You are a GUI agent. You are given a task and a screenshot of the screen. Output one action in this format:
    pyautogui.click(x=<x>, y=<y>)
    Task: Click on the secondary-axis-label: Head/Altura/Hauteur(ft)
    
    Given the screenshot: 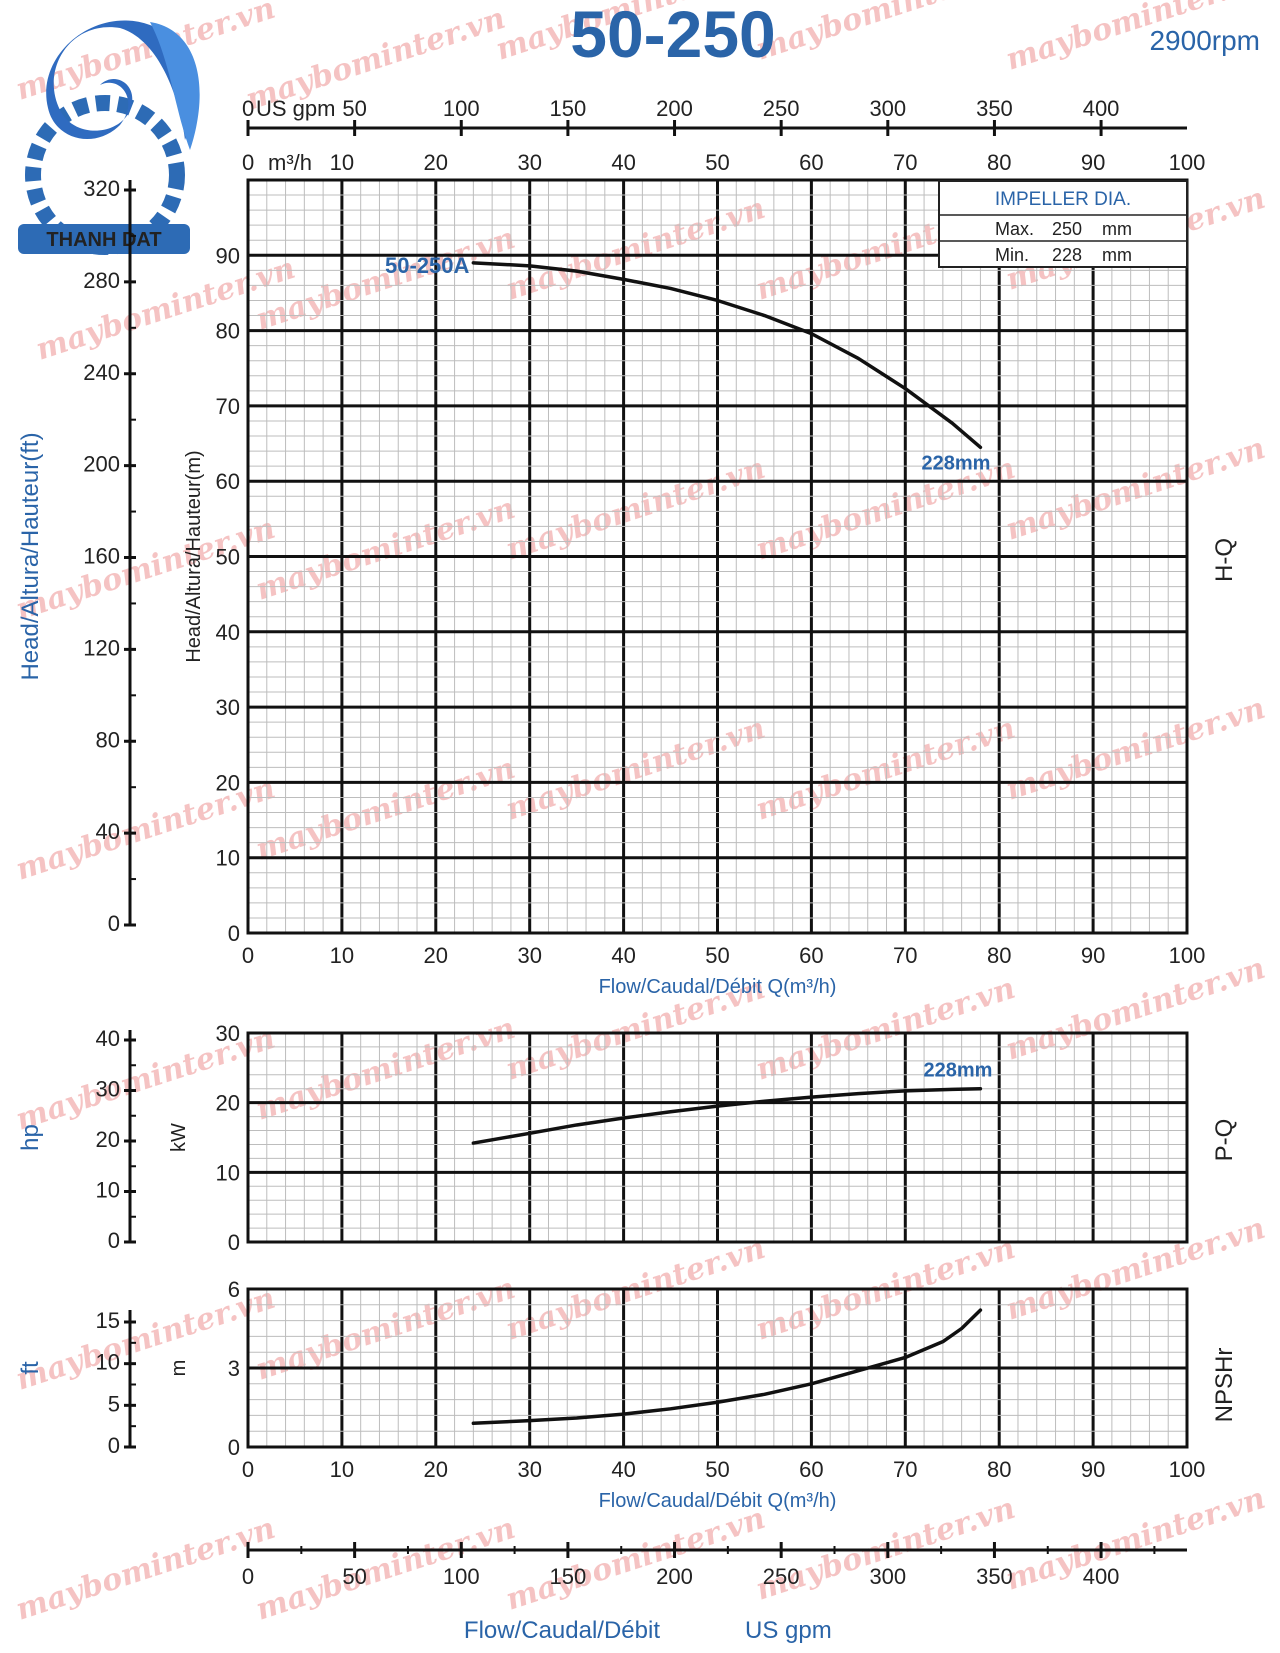 What is the action you would take?
    pyautogui.click(x=30, y=556)
    